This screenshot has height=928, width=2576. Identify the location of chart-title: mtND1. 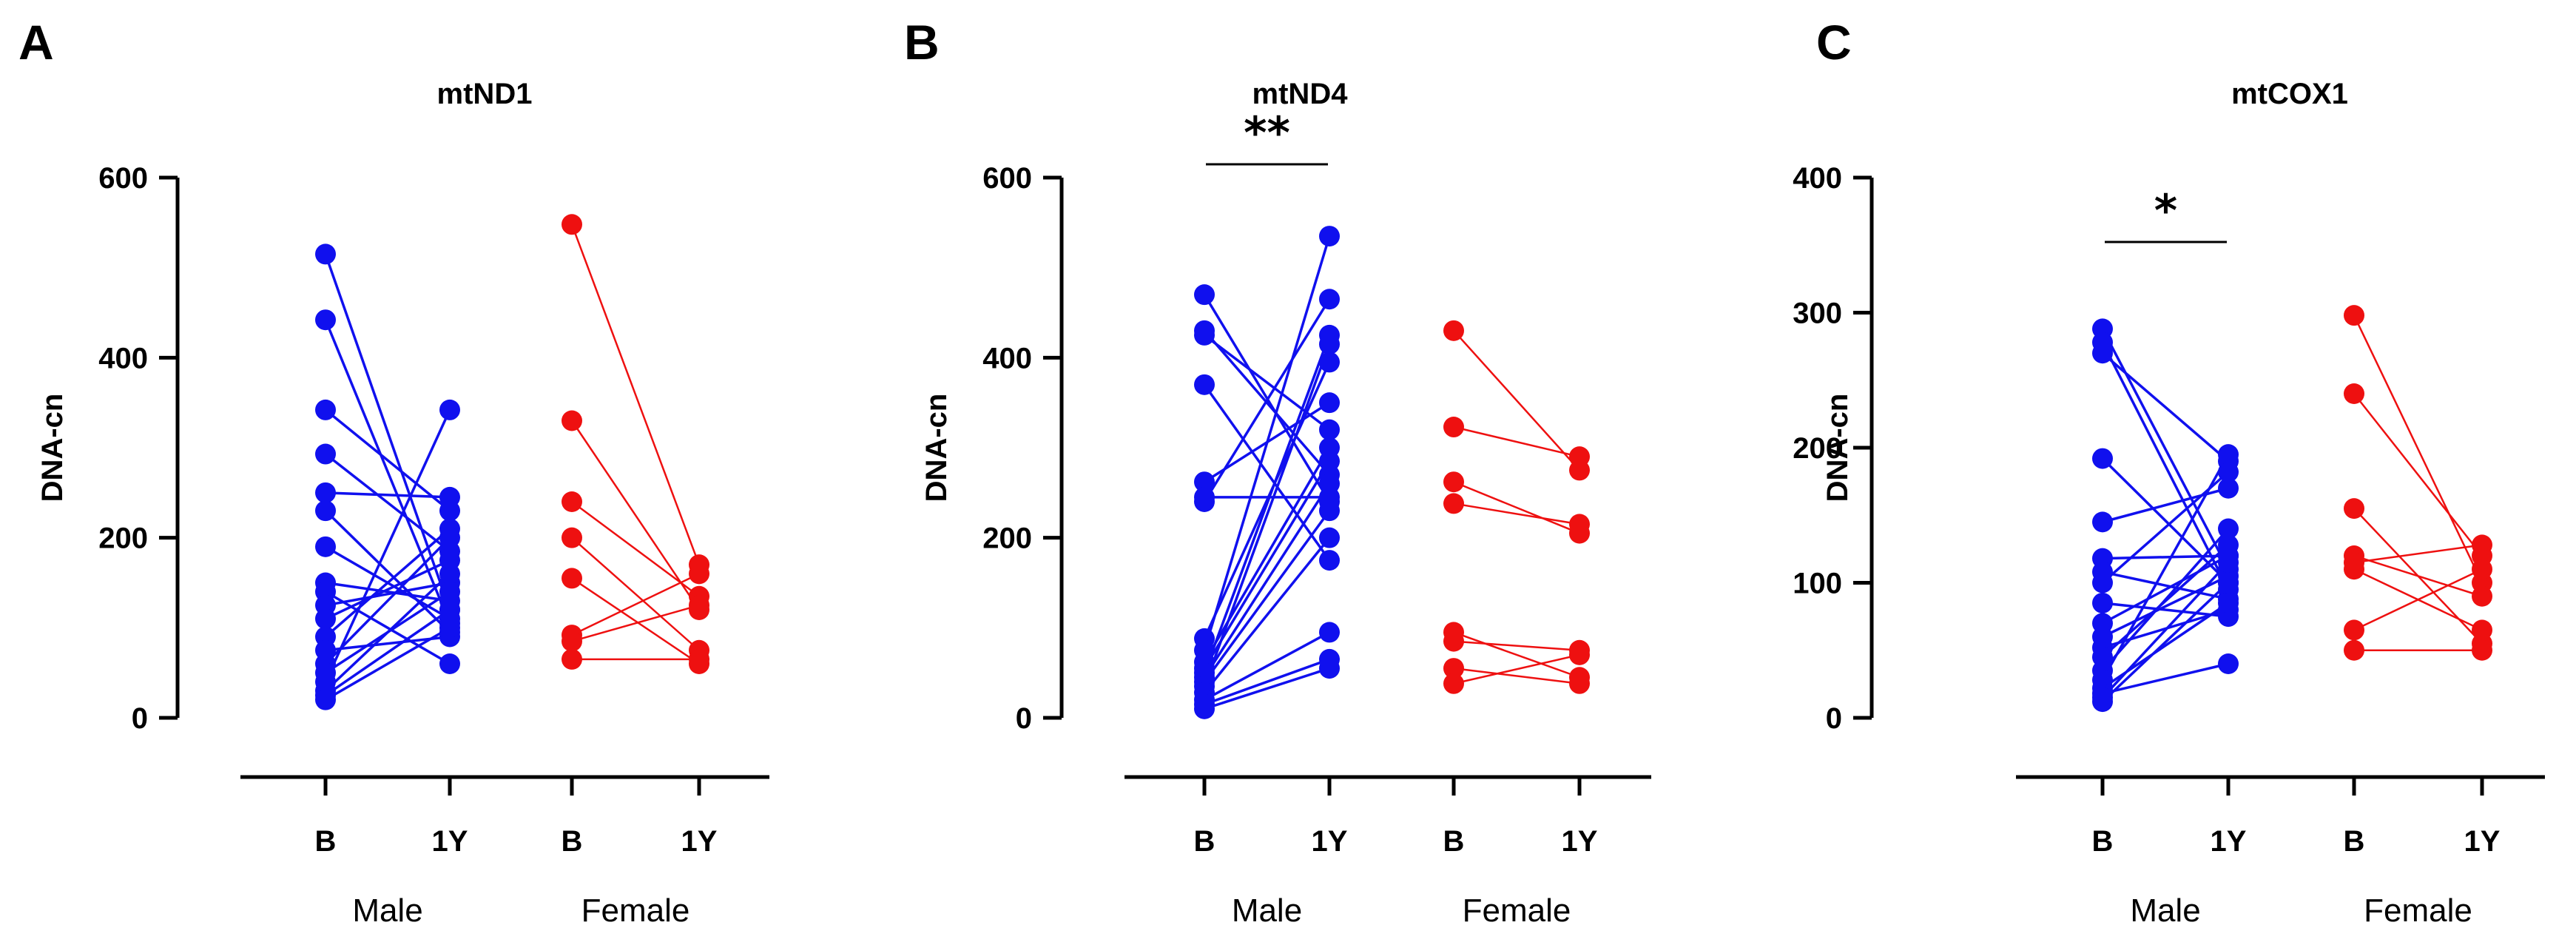
(485, 94).